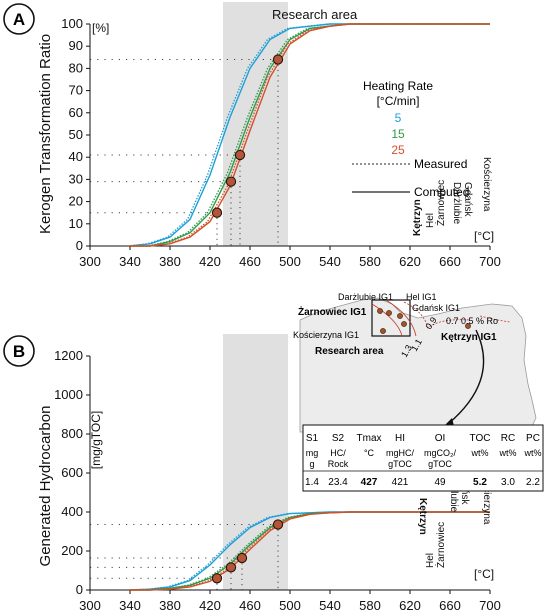 The width and height of the screenshot is (550, 615). Describe the element at coordinates (430, 220) in the screenshot. I see `well-label-hel-a: Hel` at that location.